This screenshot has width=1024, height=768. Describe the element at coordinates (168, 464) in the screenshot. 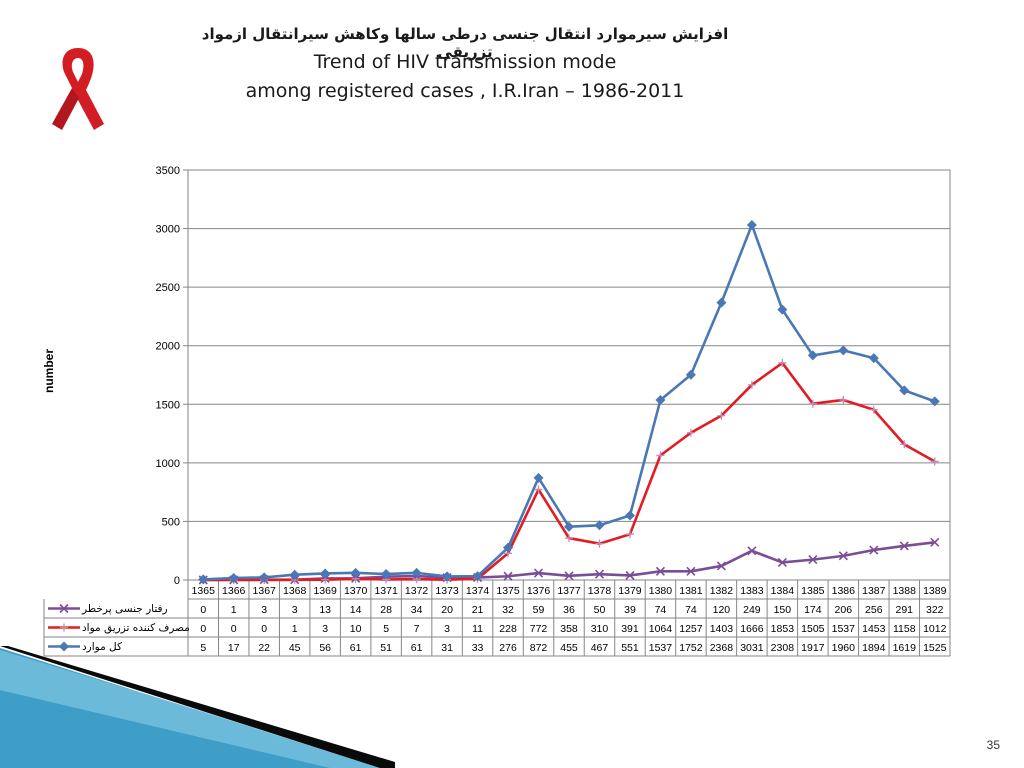

I see `y-tick-label: 1000` at that location.